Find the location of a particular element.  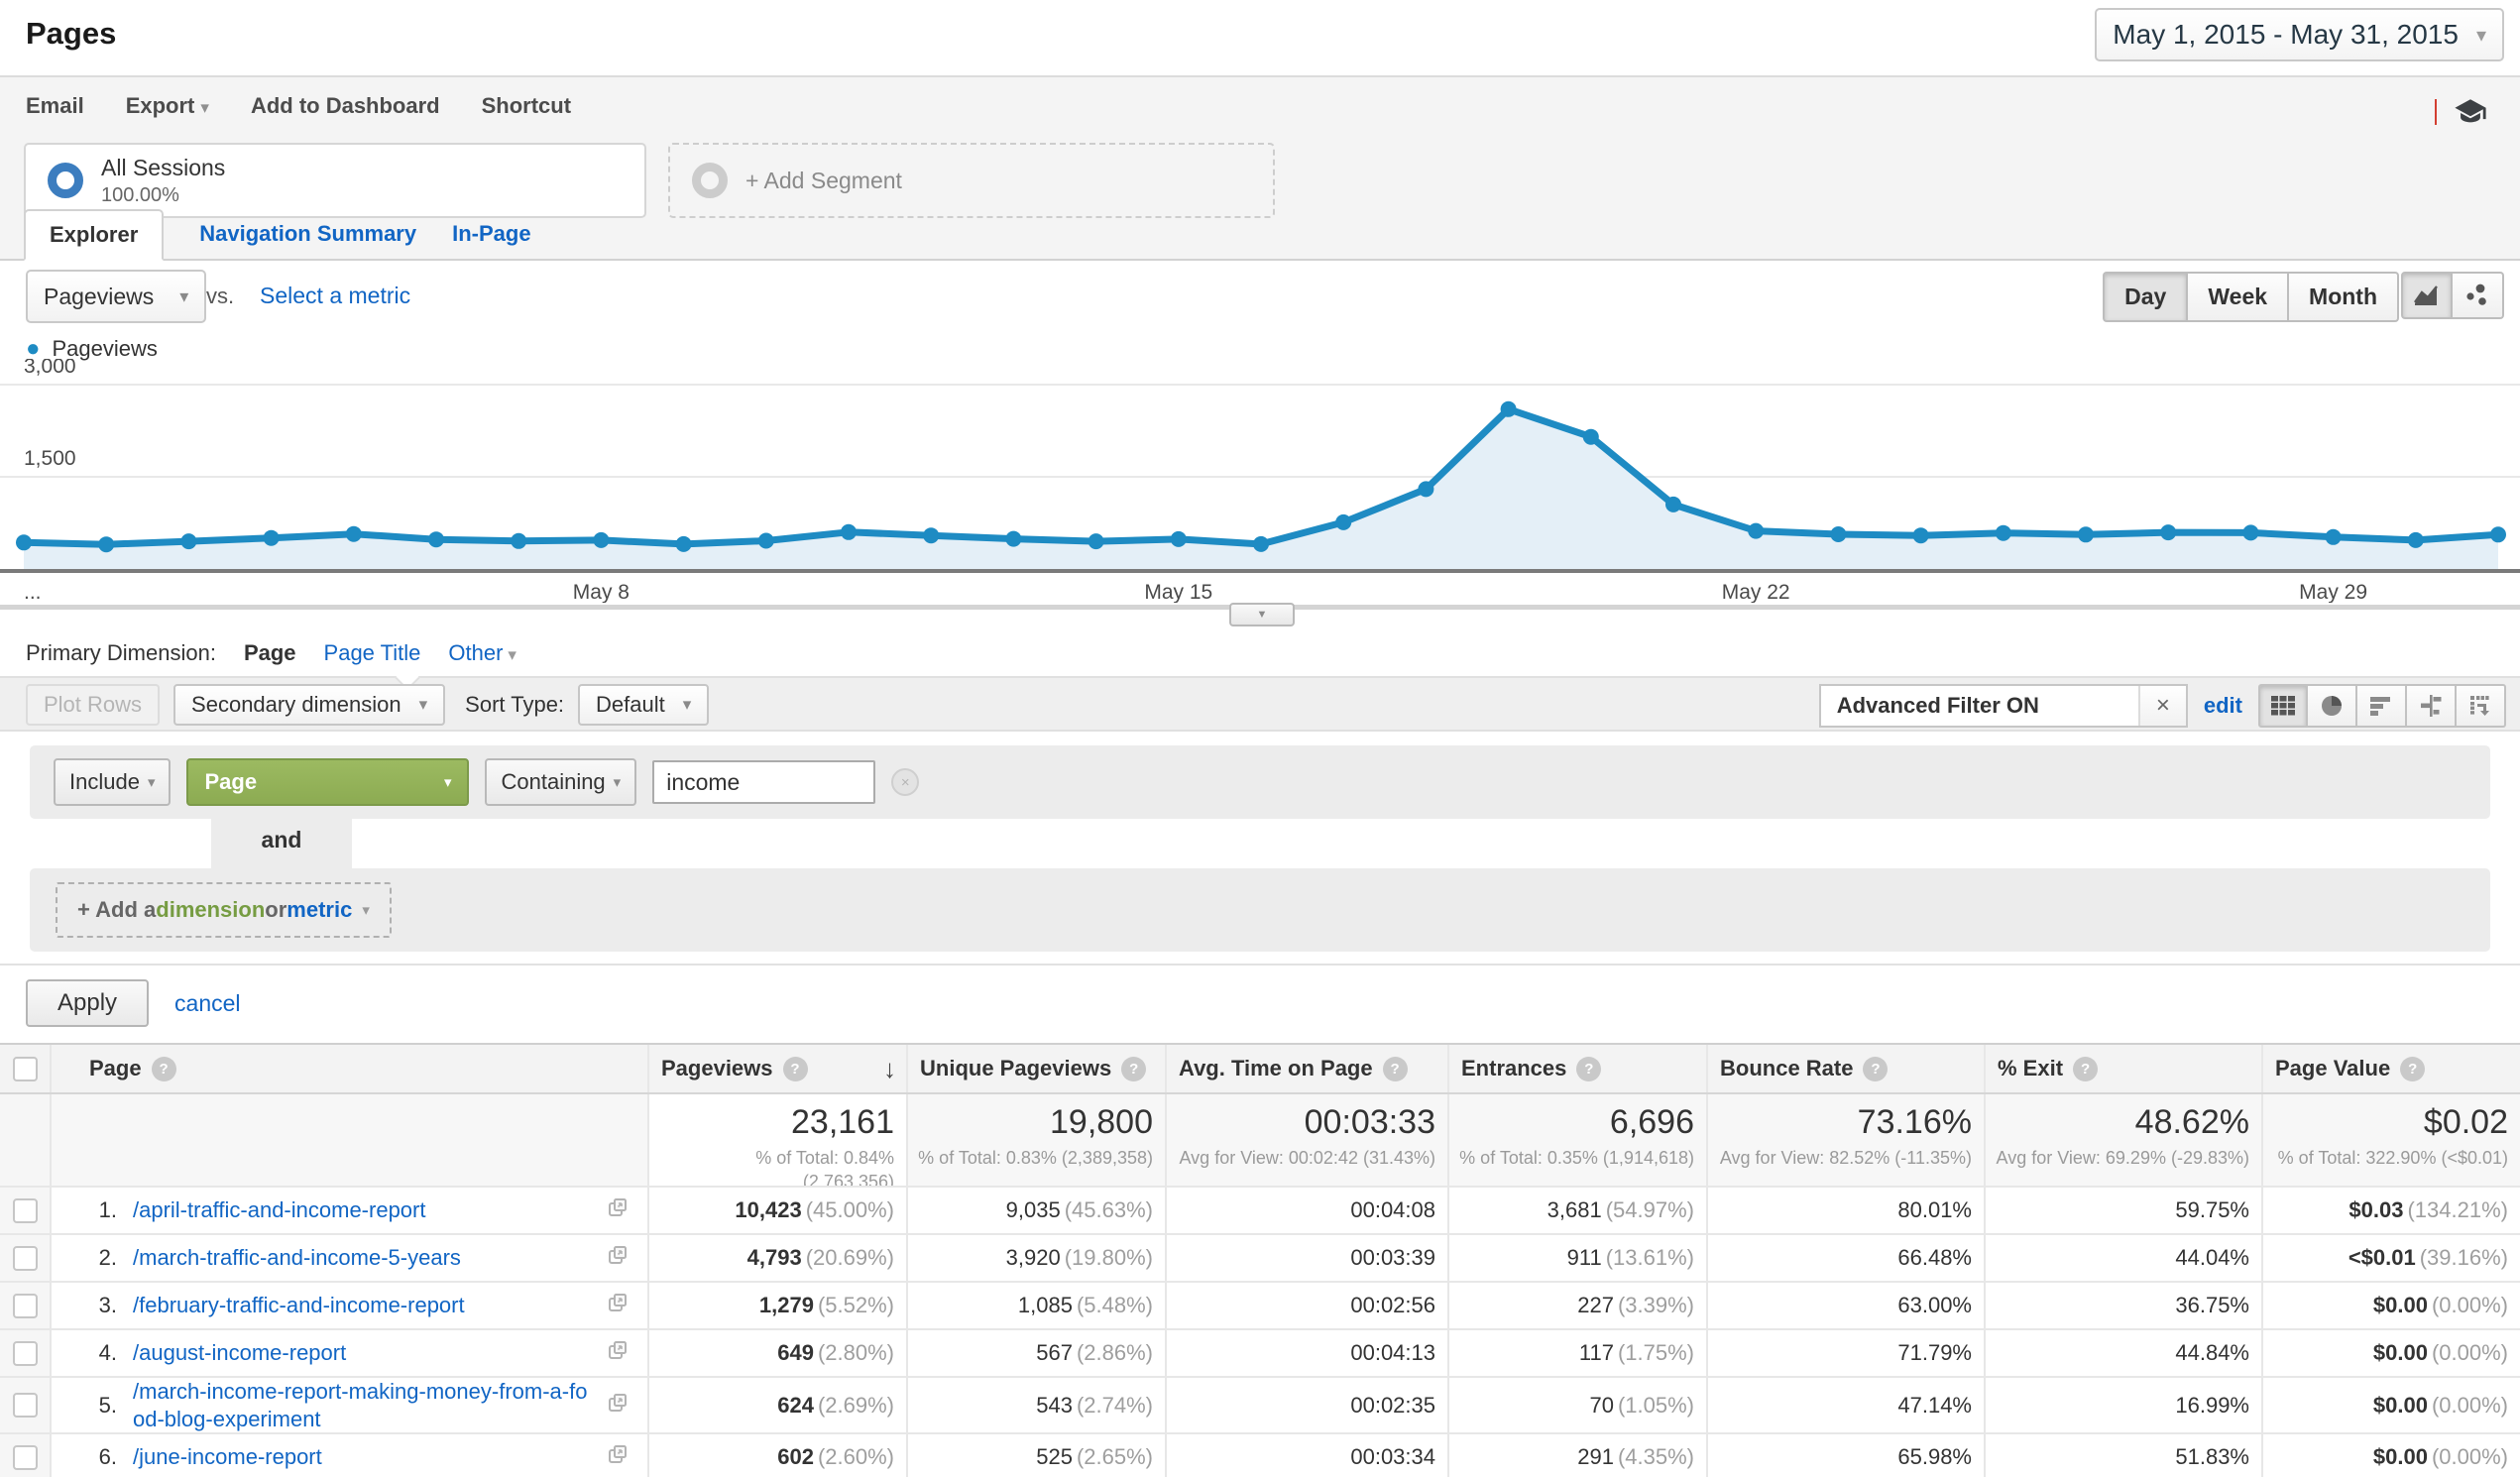

metric-percent: (4.35%) is located at coordinates (1655, 1457).